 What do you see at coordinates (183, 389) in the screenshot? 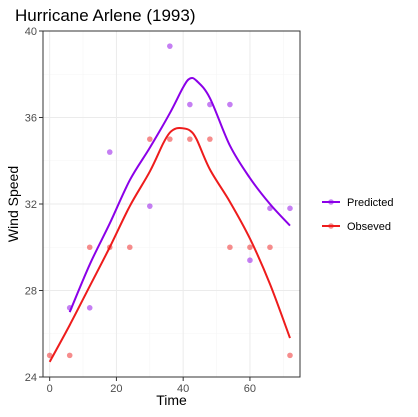
I see `x-tick-label: 40` at bounding box center [183, 389].